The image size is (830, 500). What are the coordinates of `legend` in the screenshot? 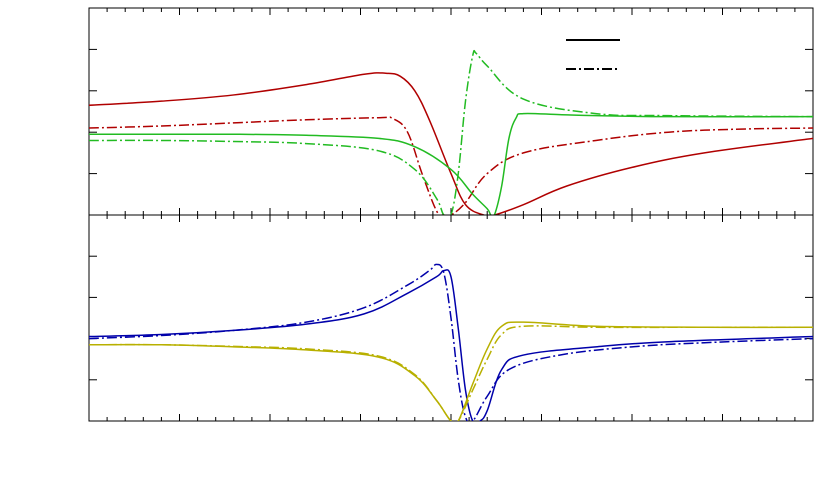 It's located at (593, 54).